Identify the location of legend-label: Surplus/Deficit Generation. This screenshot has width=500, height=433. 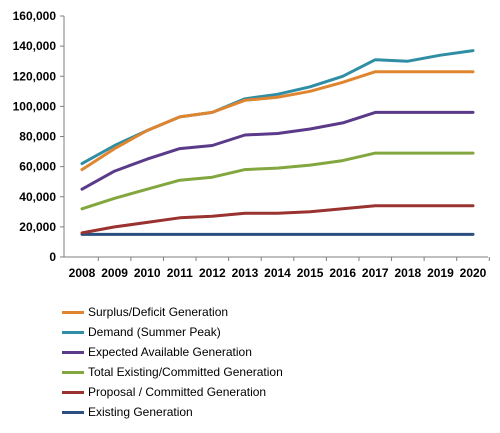
(158, 312).